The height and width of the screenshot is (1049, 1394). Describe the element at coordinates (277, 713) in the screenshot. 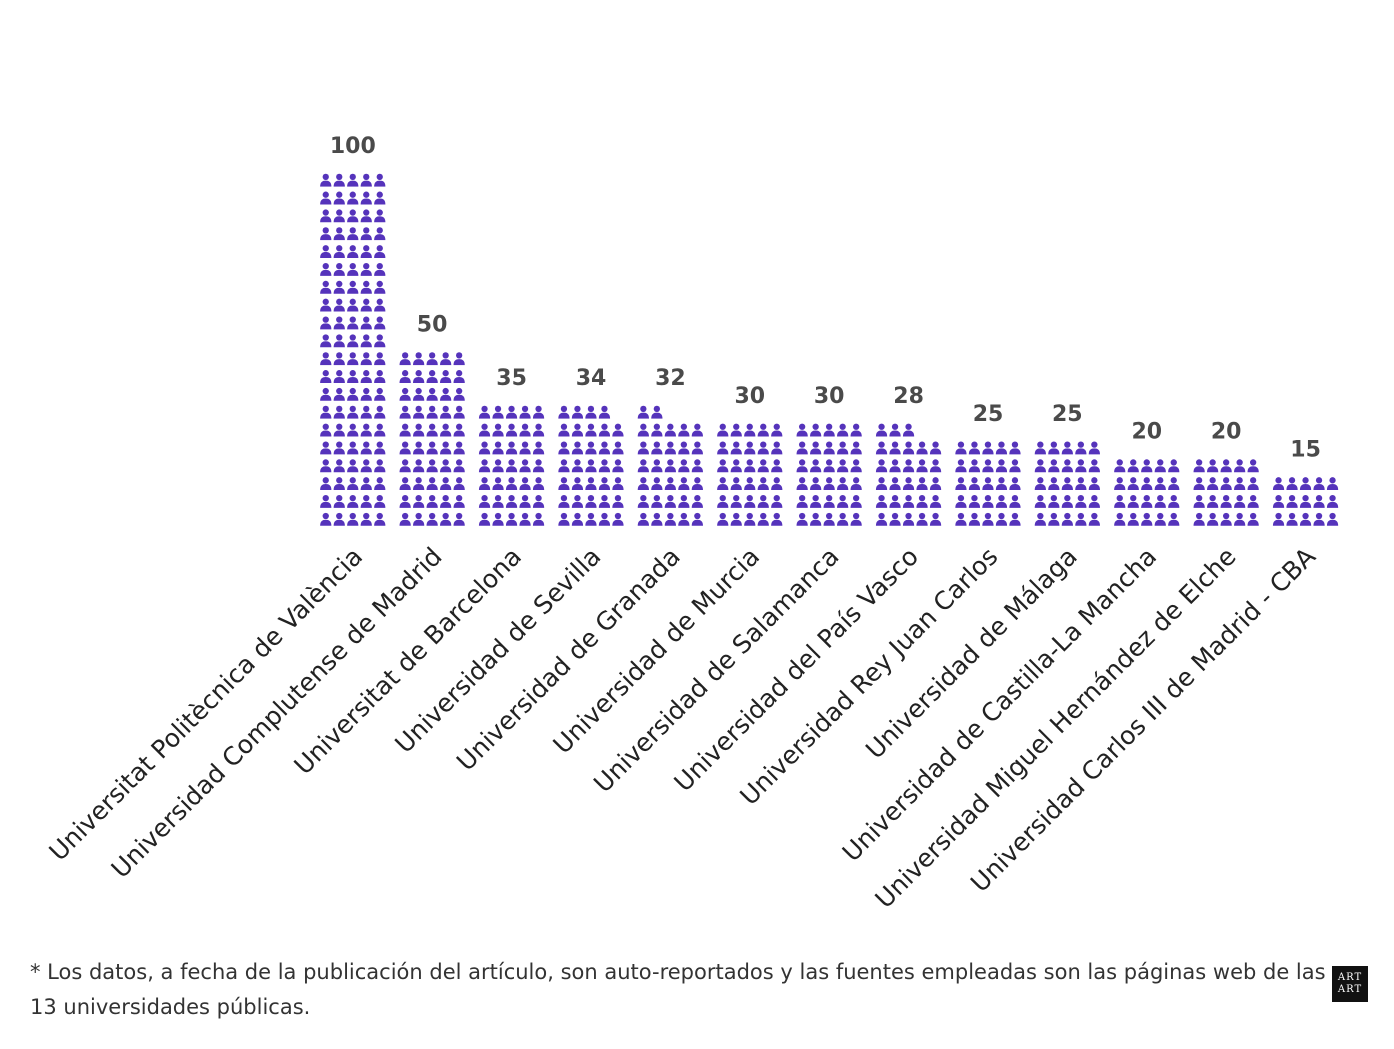

I see `category-label: Universidad Complutense de Madrid` at that location.